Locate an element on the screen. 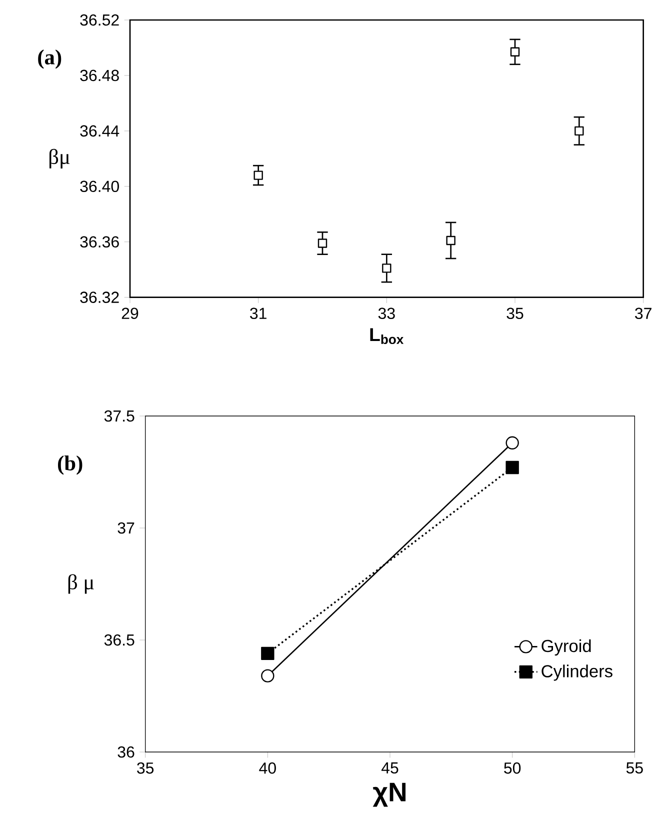  y-tick-label: 36.44 is located at coordinates (100, 131).